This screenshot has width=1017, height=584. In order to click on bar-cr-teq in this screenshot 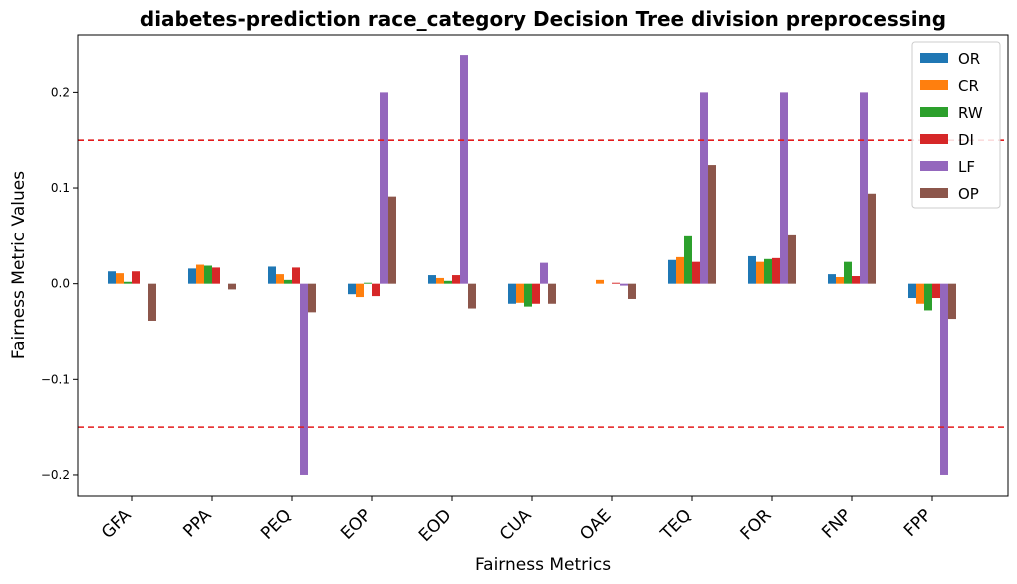, I will do `click(680, 270)`.